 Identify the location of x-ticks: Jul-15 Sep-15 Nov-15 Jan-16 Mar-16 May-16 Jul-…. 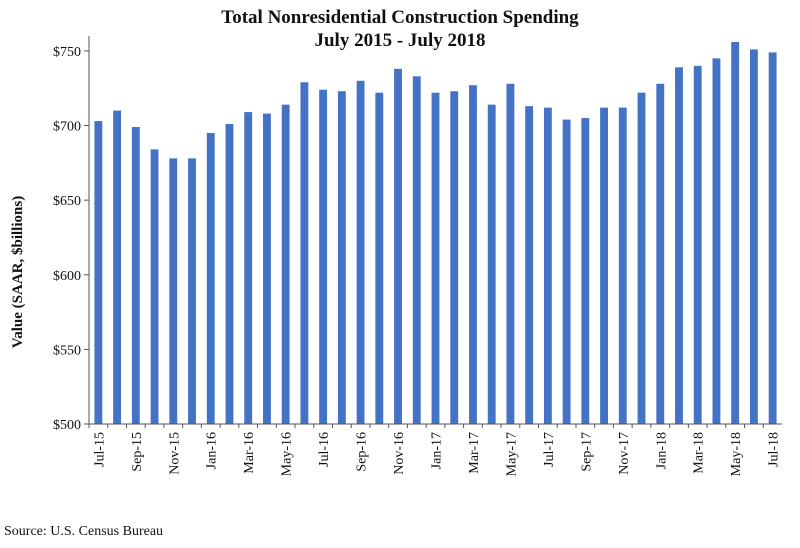
(435, 450).